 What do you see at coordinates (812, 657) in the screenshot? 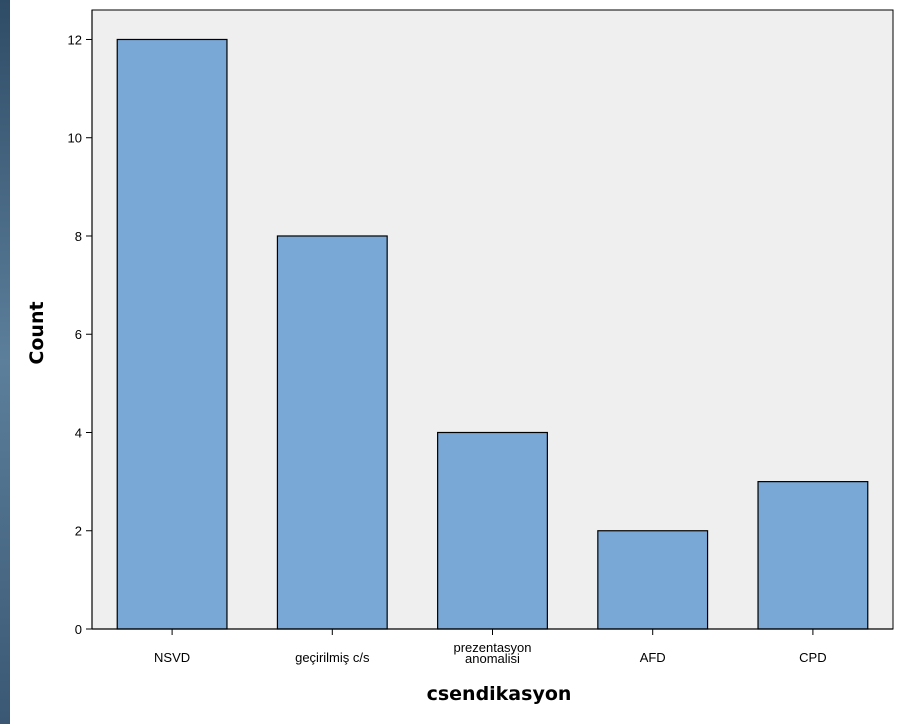
I see `x-tick-label: CPD` at bounding box center [812, 657].